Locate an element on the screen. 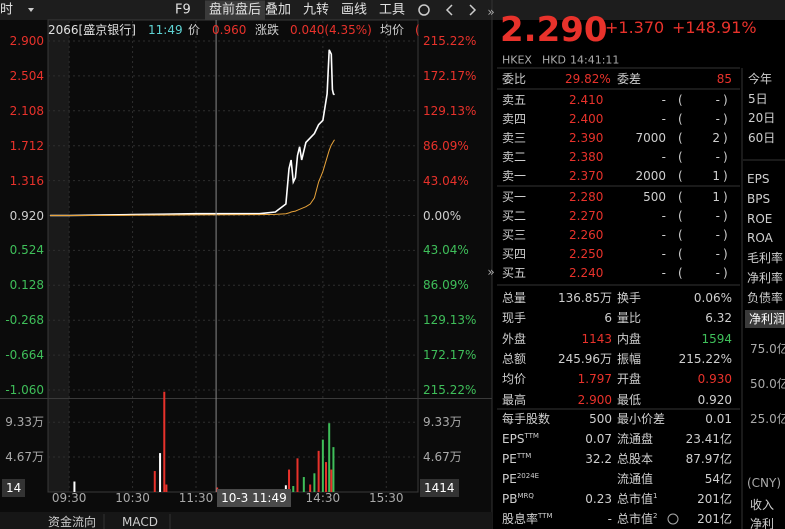  book-price: 2.240 is located at coordinates (586, 273).